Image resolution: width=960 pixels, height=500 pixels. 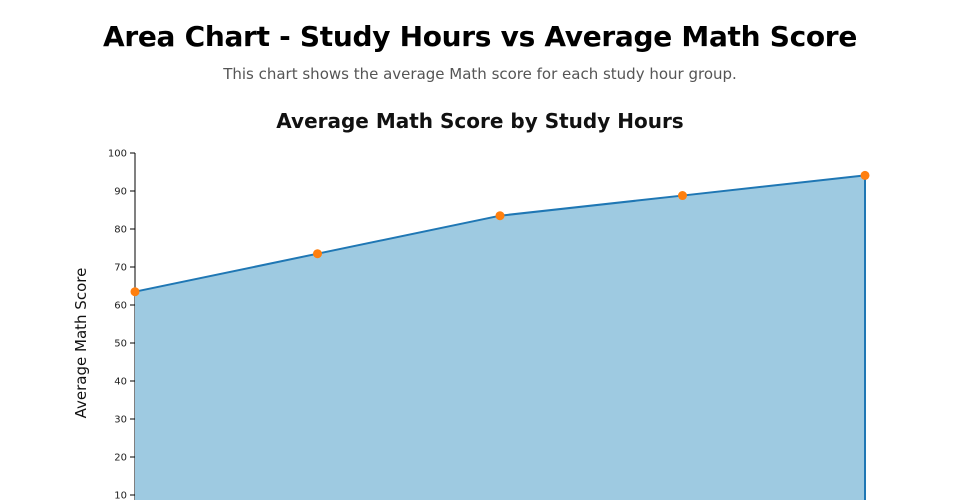 What do you see at coordinates (117, 154) in the screenshot?
I see `y-tick-label: 100` at bounding box center [117, 154].